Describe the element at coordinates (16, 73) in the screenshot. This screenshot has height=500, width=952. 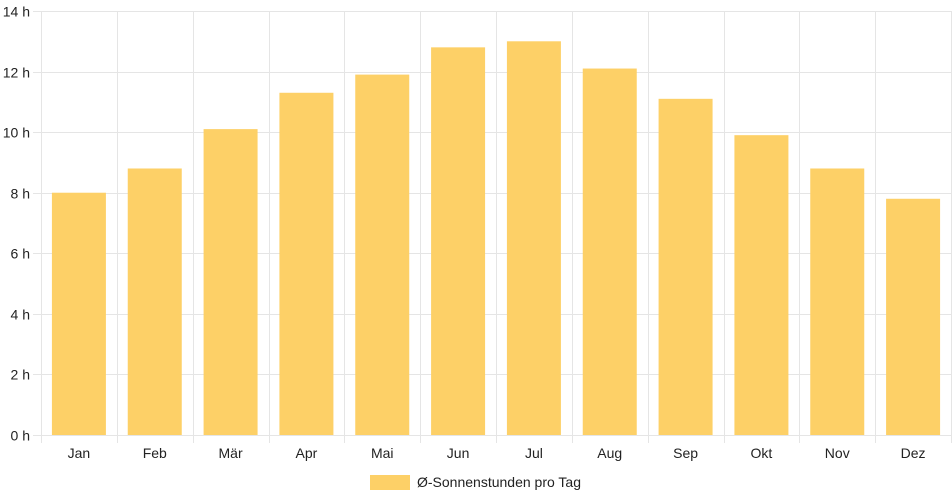
I see `y-tick-label: 12 h` at that location.